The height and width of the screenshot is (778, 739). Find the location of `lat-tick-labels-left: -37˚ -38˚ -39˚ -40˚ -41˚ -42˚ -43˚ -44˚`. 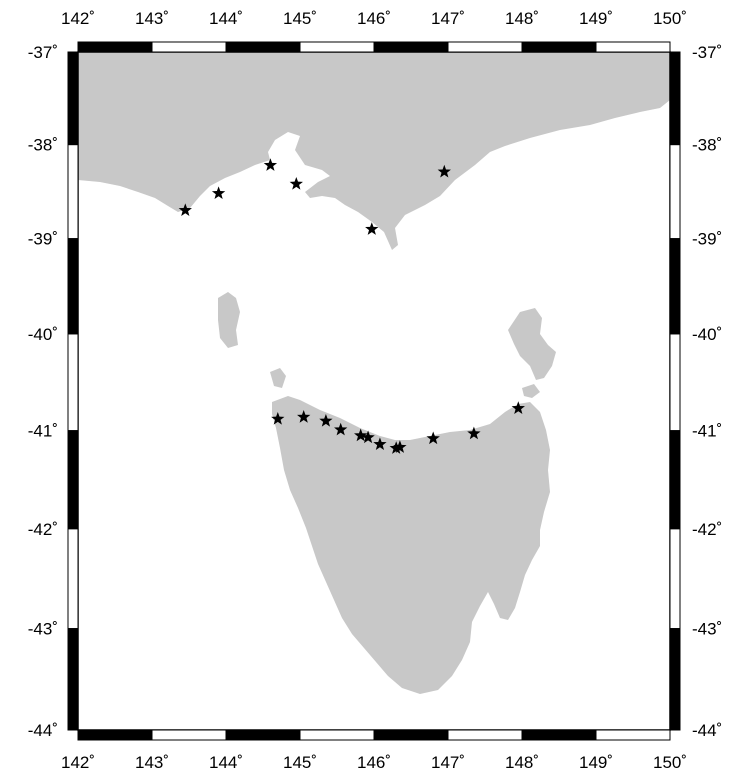

lat-tick-labels-left: -37˚ -38˚ -39˚ -40˚ -41˚ -42˚ -43˚ -44˚ is located at coordinates (43, 391).